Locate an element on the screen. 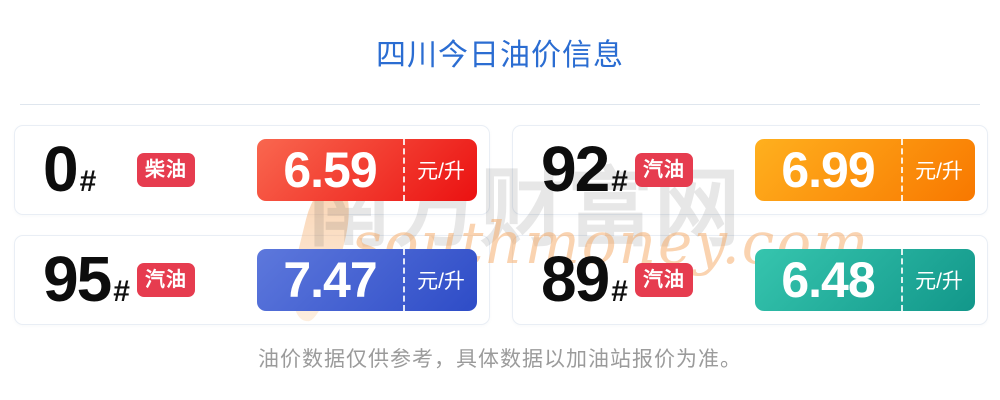  fuel-grade-number: 89 is located at coordinates (575, 279).